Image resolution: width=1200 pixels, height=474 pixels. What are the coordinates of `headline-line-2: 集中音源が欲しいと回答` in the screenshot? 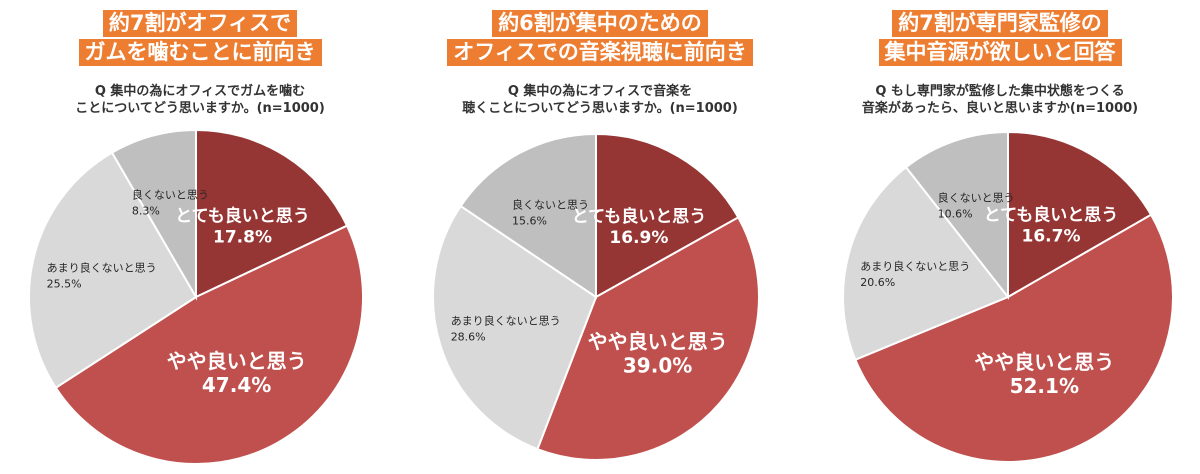 It's located at (1000, 52).